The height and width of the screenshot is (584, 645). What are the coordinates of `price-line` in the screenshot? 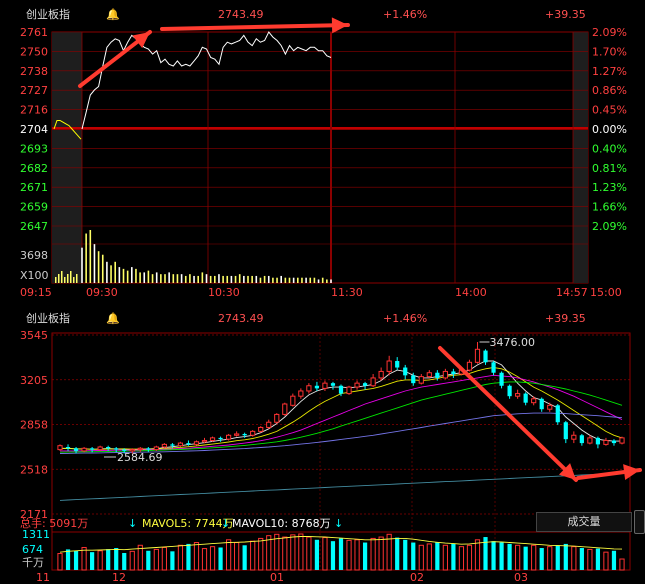 It's located at (206, 80).